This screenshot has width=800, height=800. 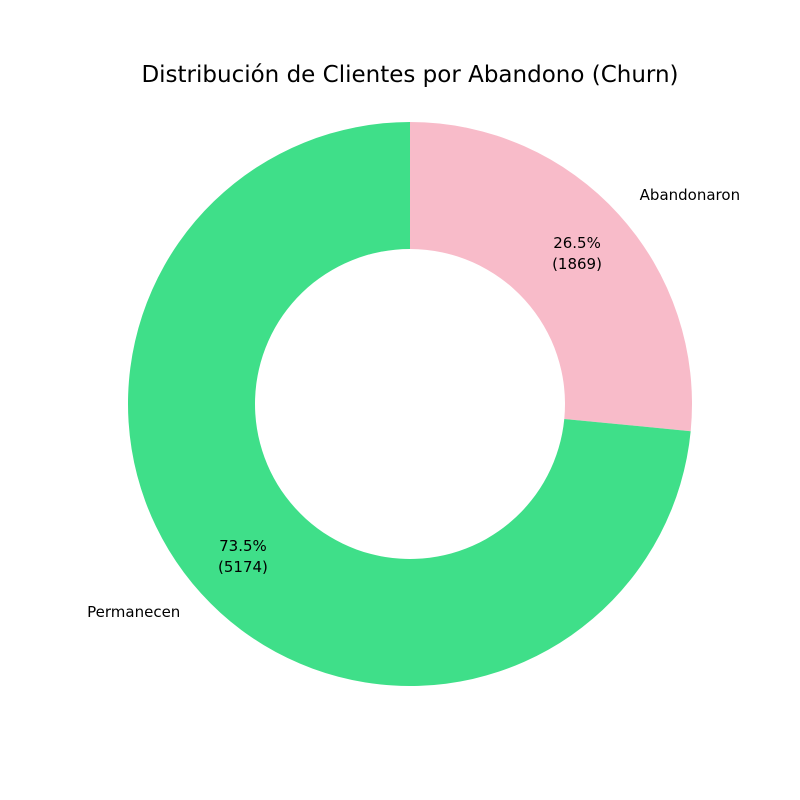 What do you see at coordinates (551, 277) in the screenshot?
I see `donut-slice-abandonaron` at bounding box center [551, 277].